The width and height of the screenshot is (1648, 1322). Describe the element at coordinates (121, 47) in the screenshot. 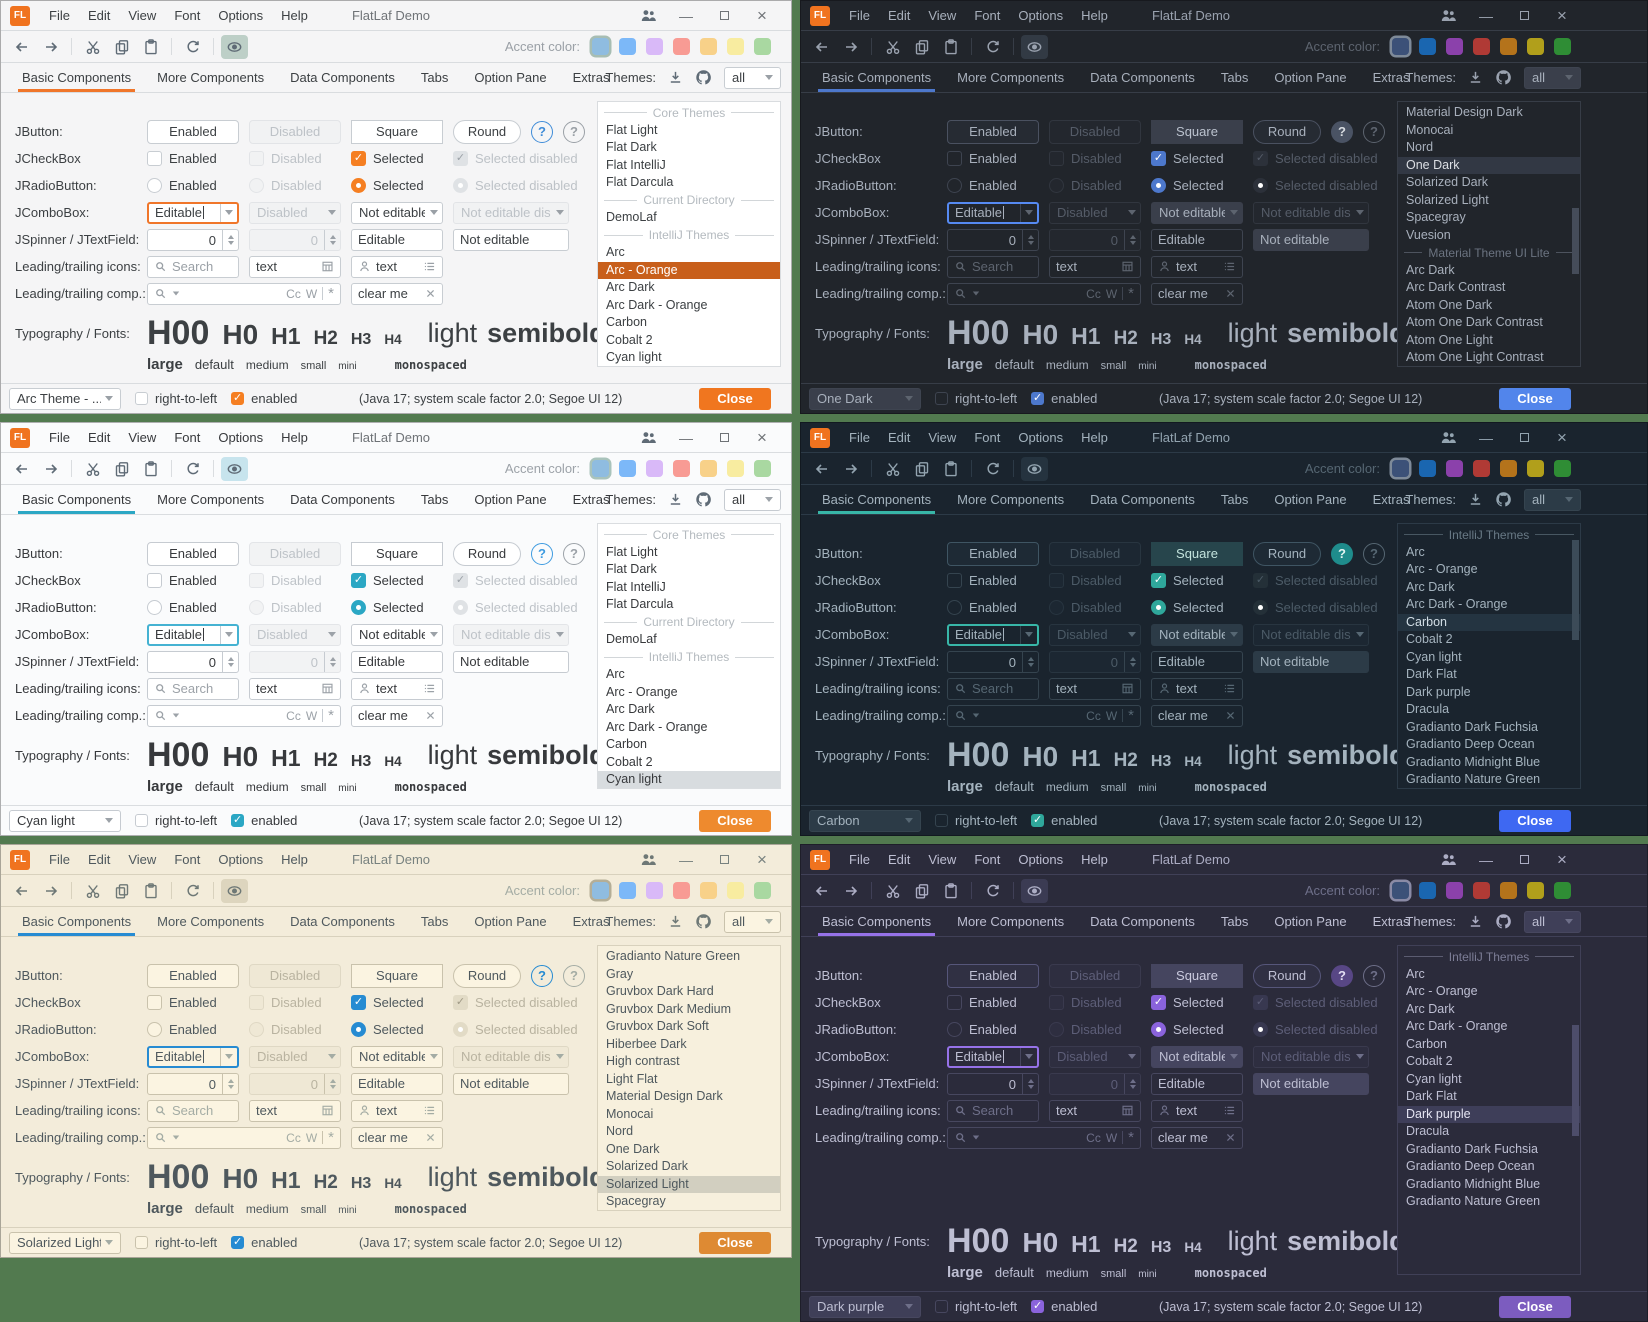

I see `copy-icon` at that location.